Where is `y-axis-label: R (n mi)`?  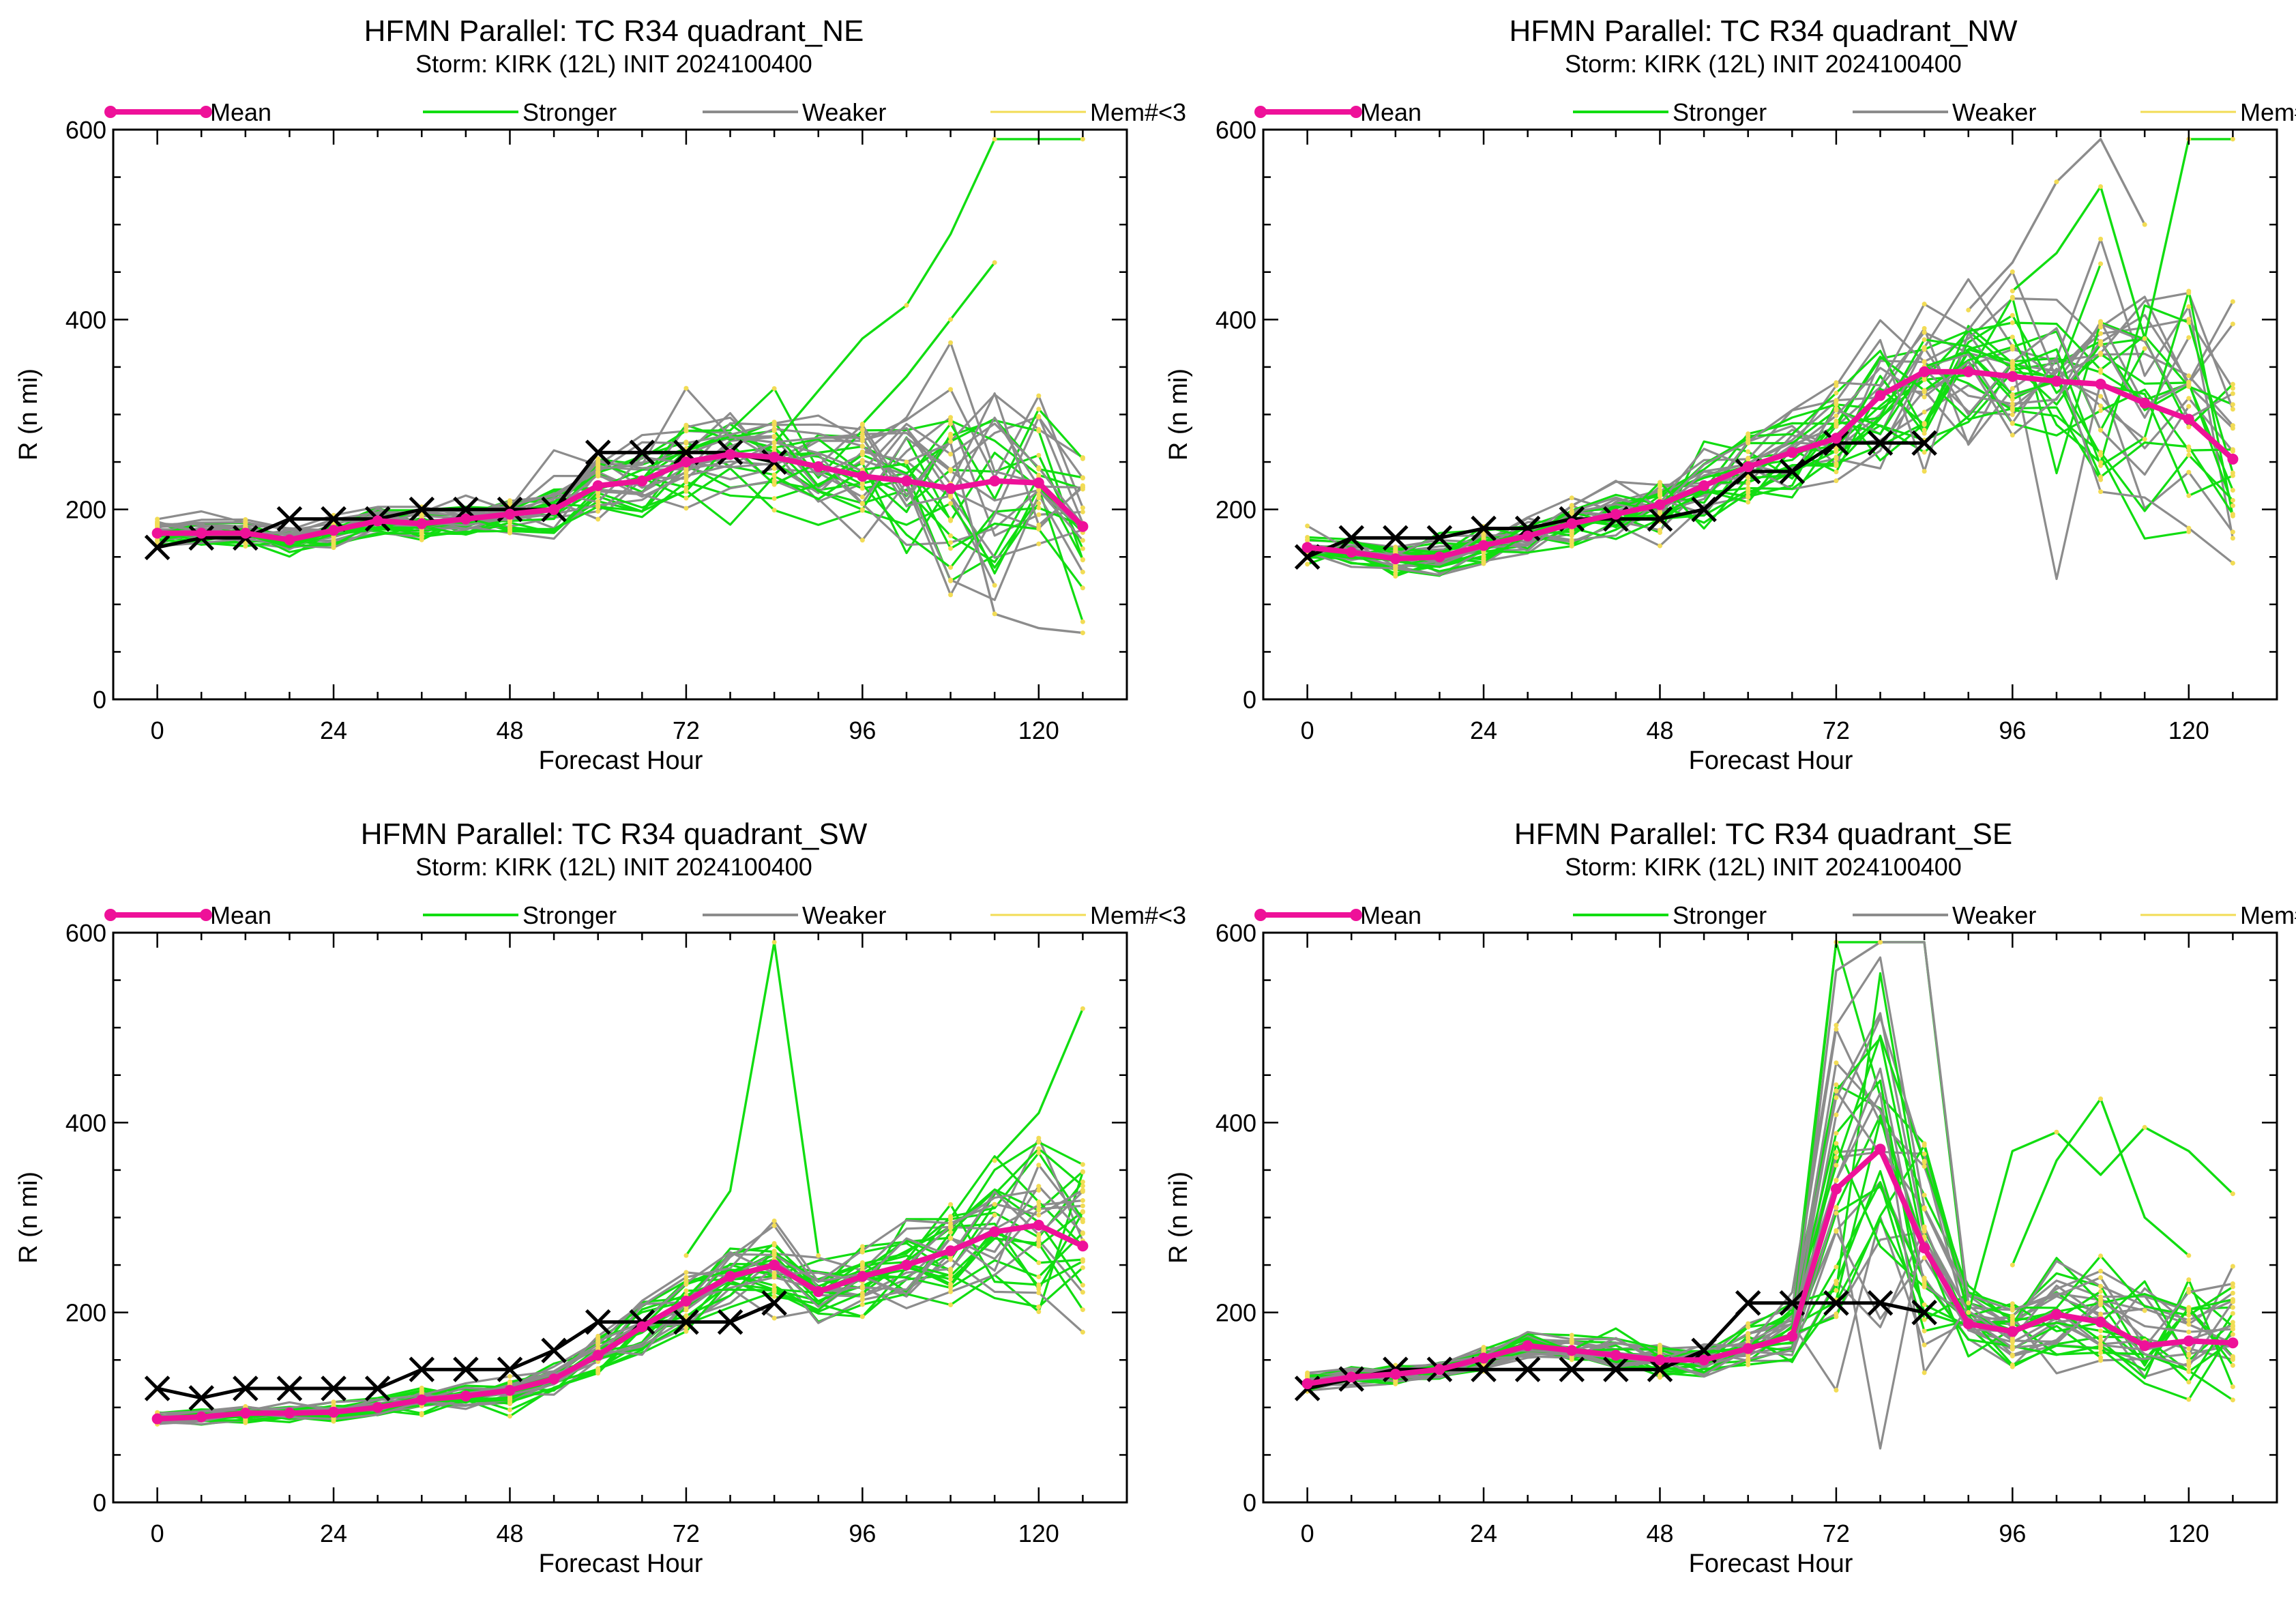
y-axis-label: R (n mi) is located at coordinates (28, 1218).